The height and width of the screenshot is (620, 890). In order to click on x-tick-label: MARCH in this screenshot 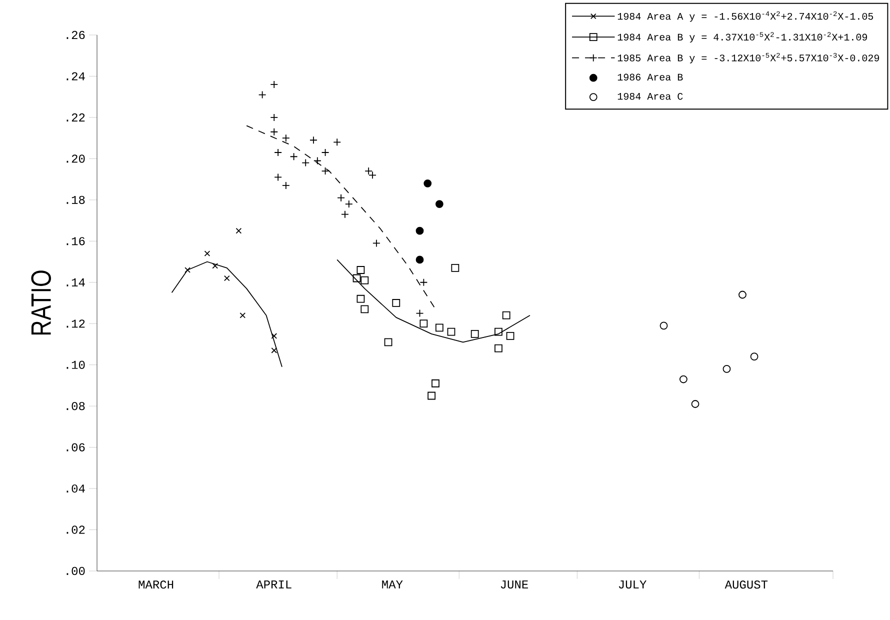, I will do `click(156, 584)`.